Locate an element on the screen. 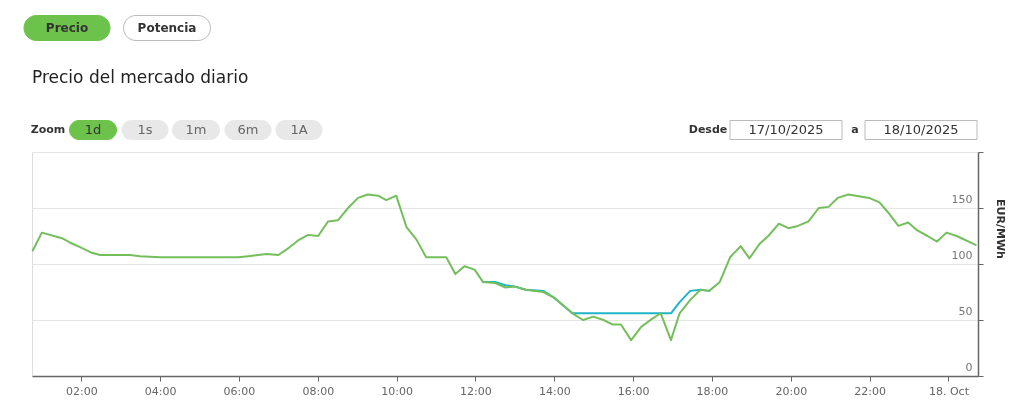 The height and width of the screenshot is (416, 1024). x-tick-label: 16:00 is located at coordinates (633, 391).